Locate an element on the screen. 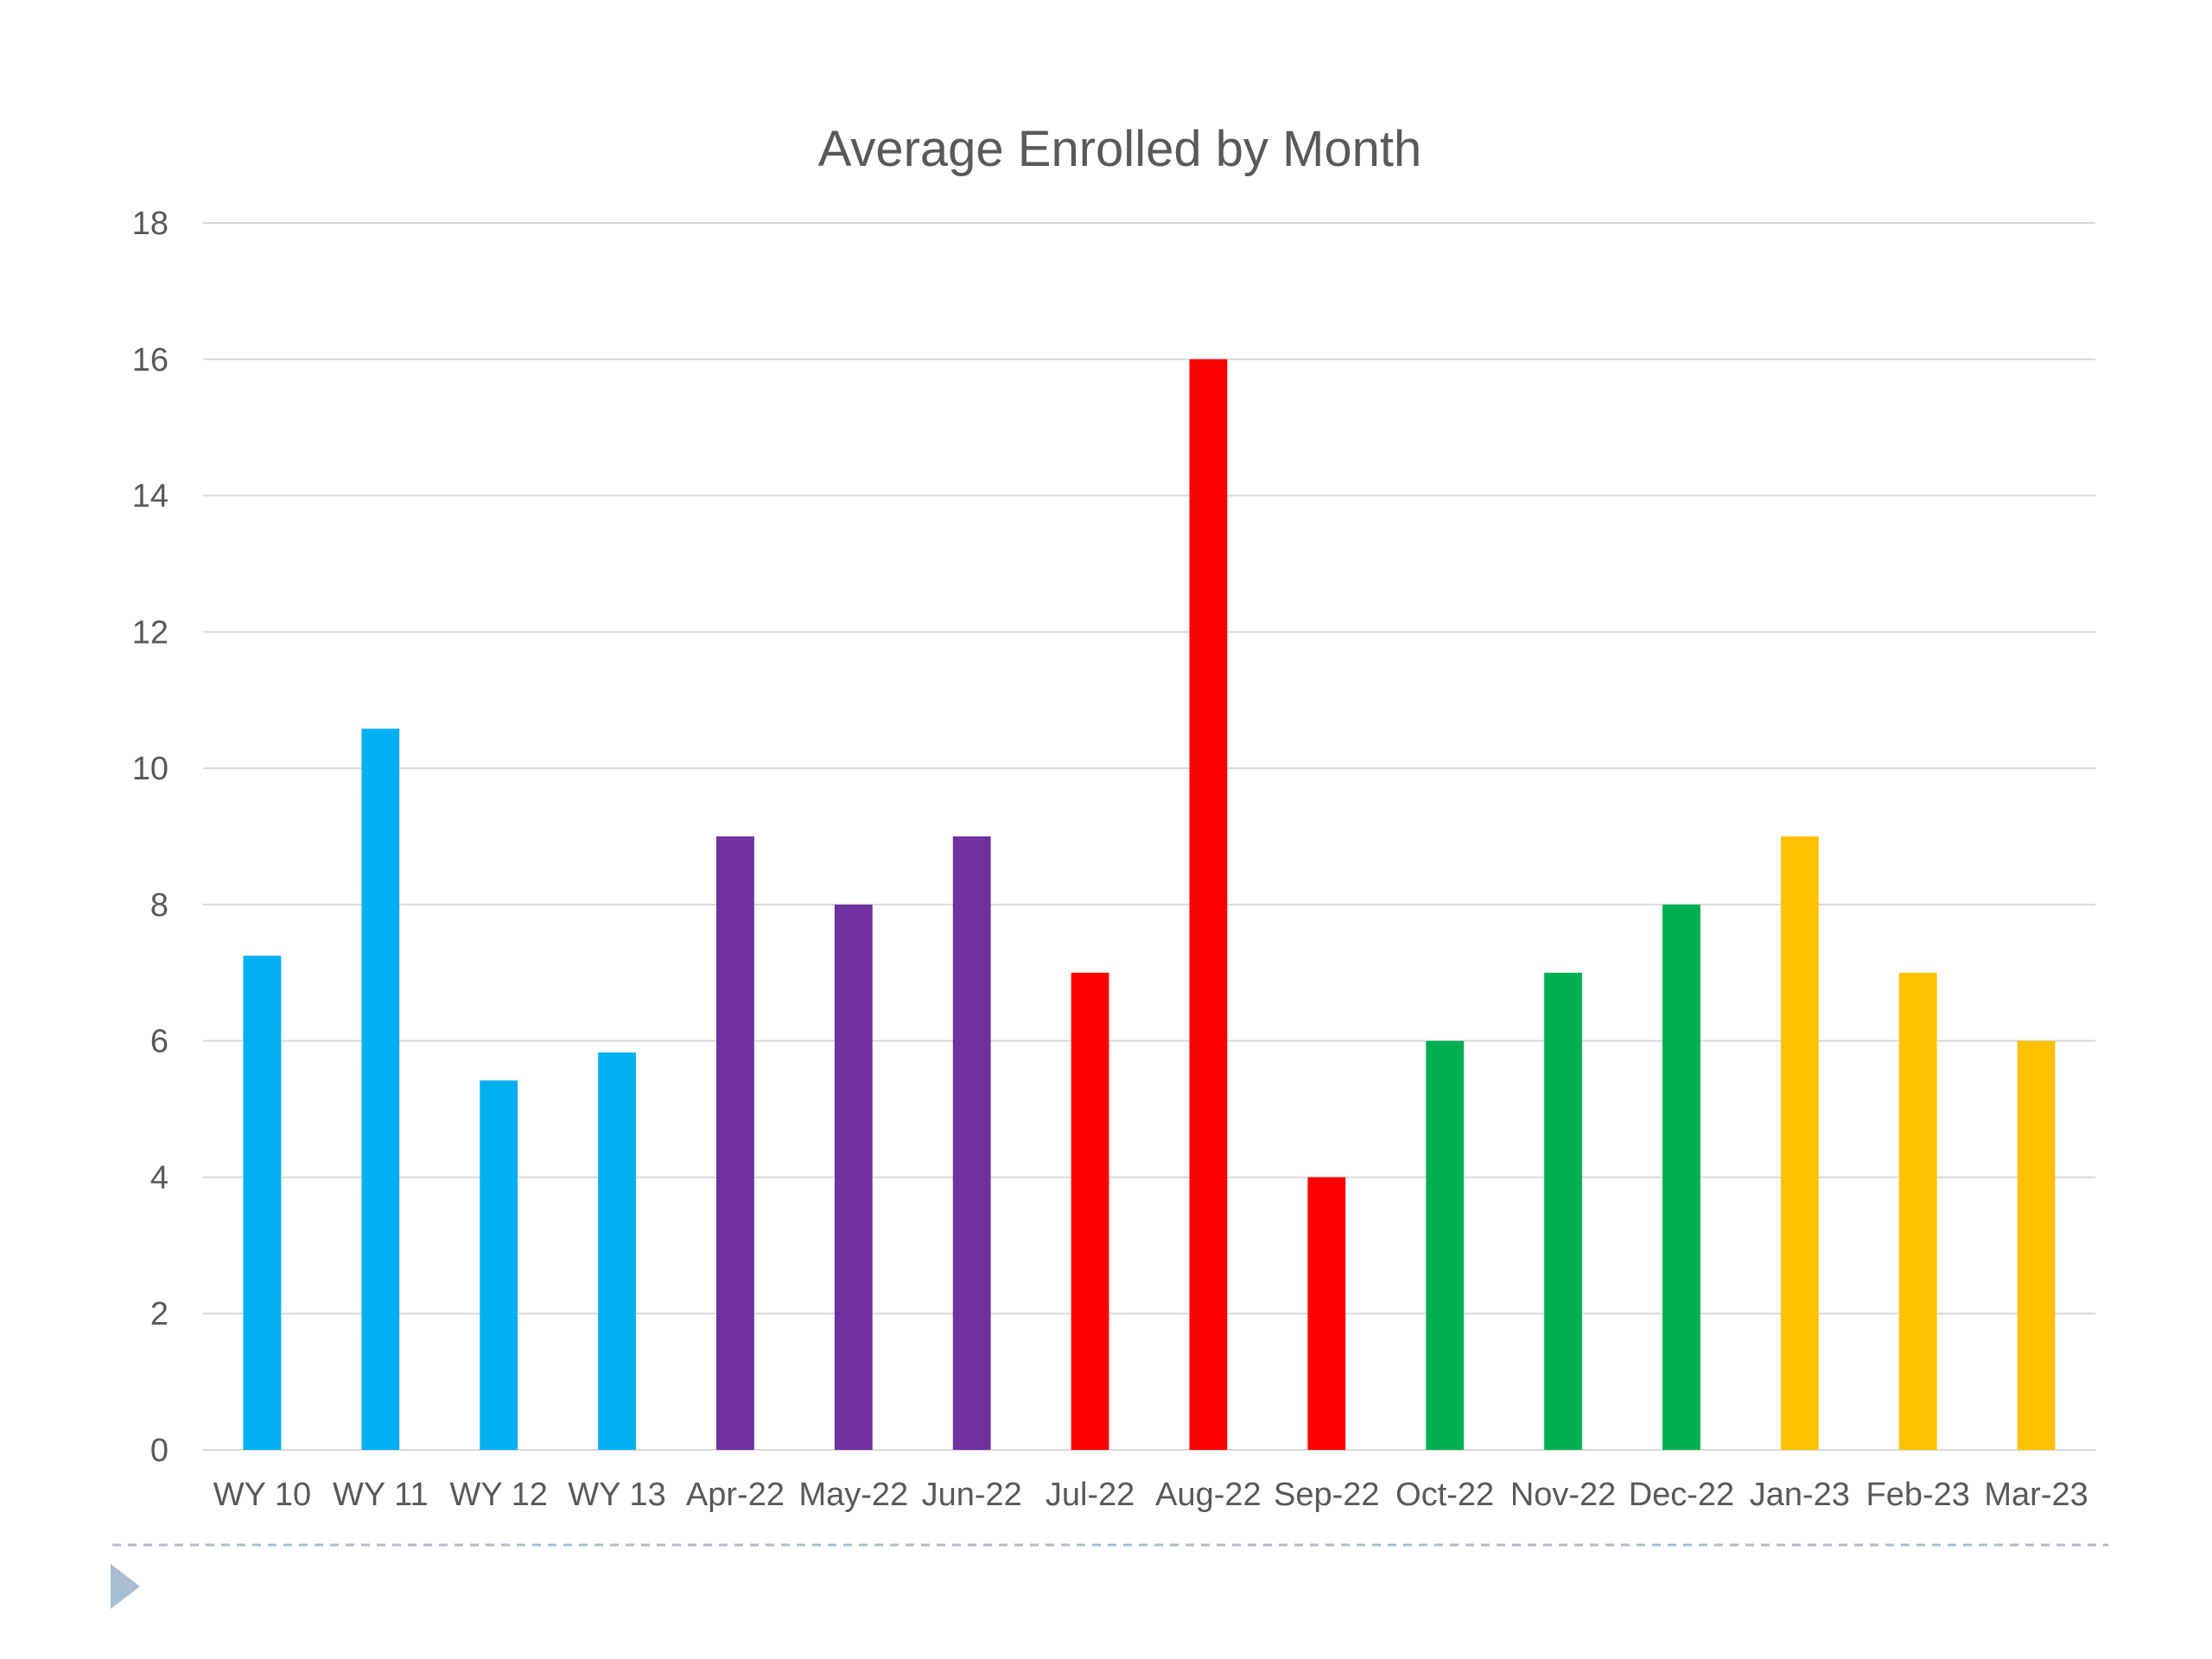 The width and height of the screenshot is (2212, 1659). x-tick-label: WY 11 is located at coordinates (381, 1495).